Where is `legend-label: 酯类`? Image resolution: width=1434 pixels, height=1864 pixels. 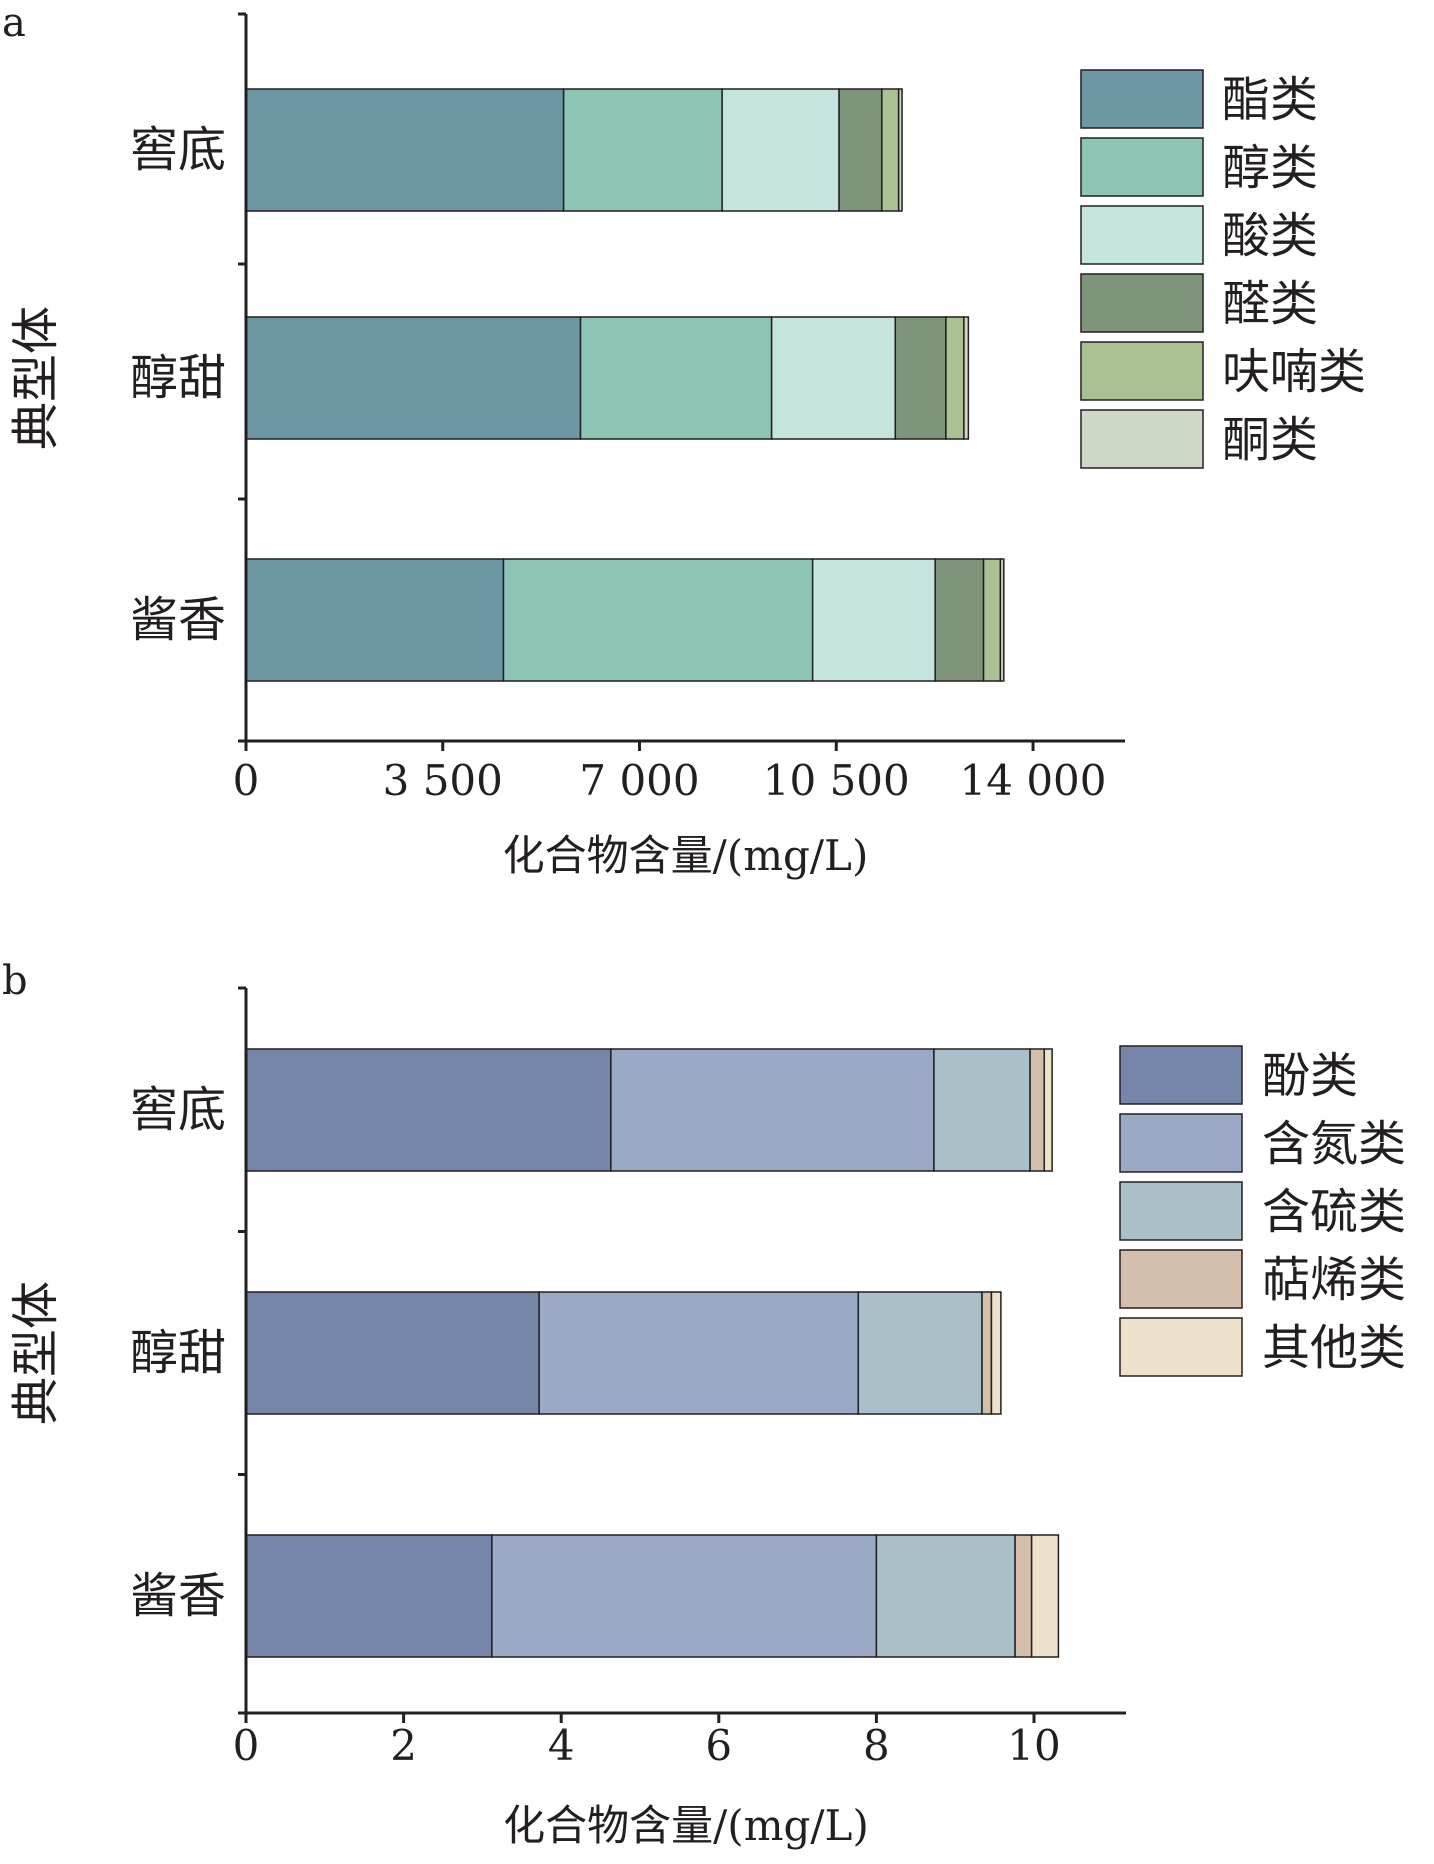
legend-label: 酯类 is located at coordinates (1270, 100).